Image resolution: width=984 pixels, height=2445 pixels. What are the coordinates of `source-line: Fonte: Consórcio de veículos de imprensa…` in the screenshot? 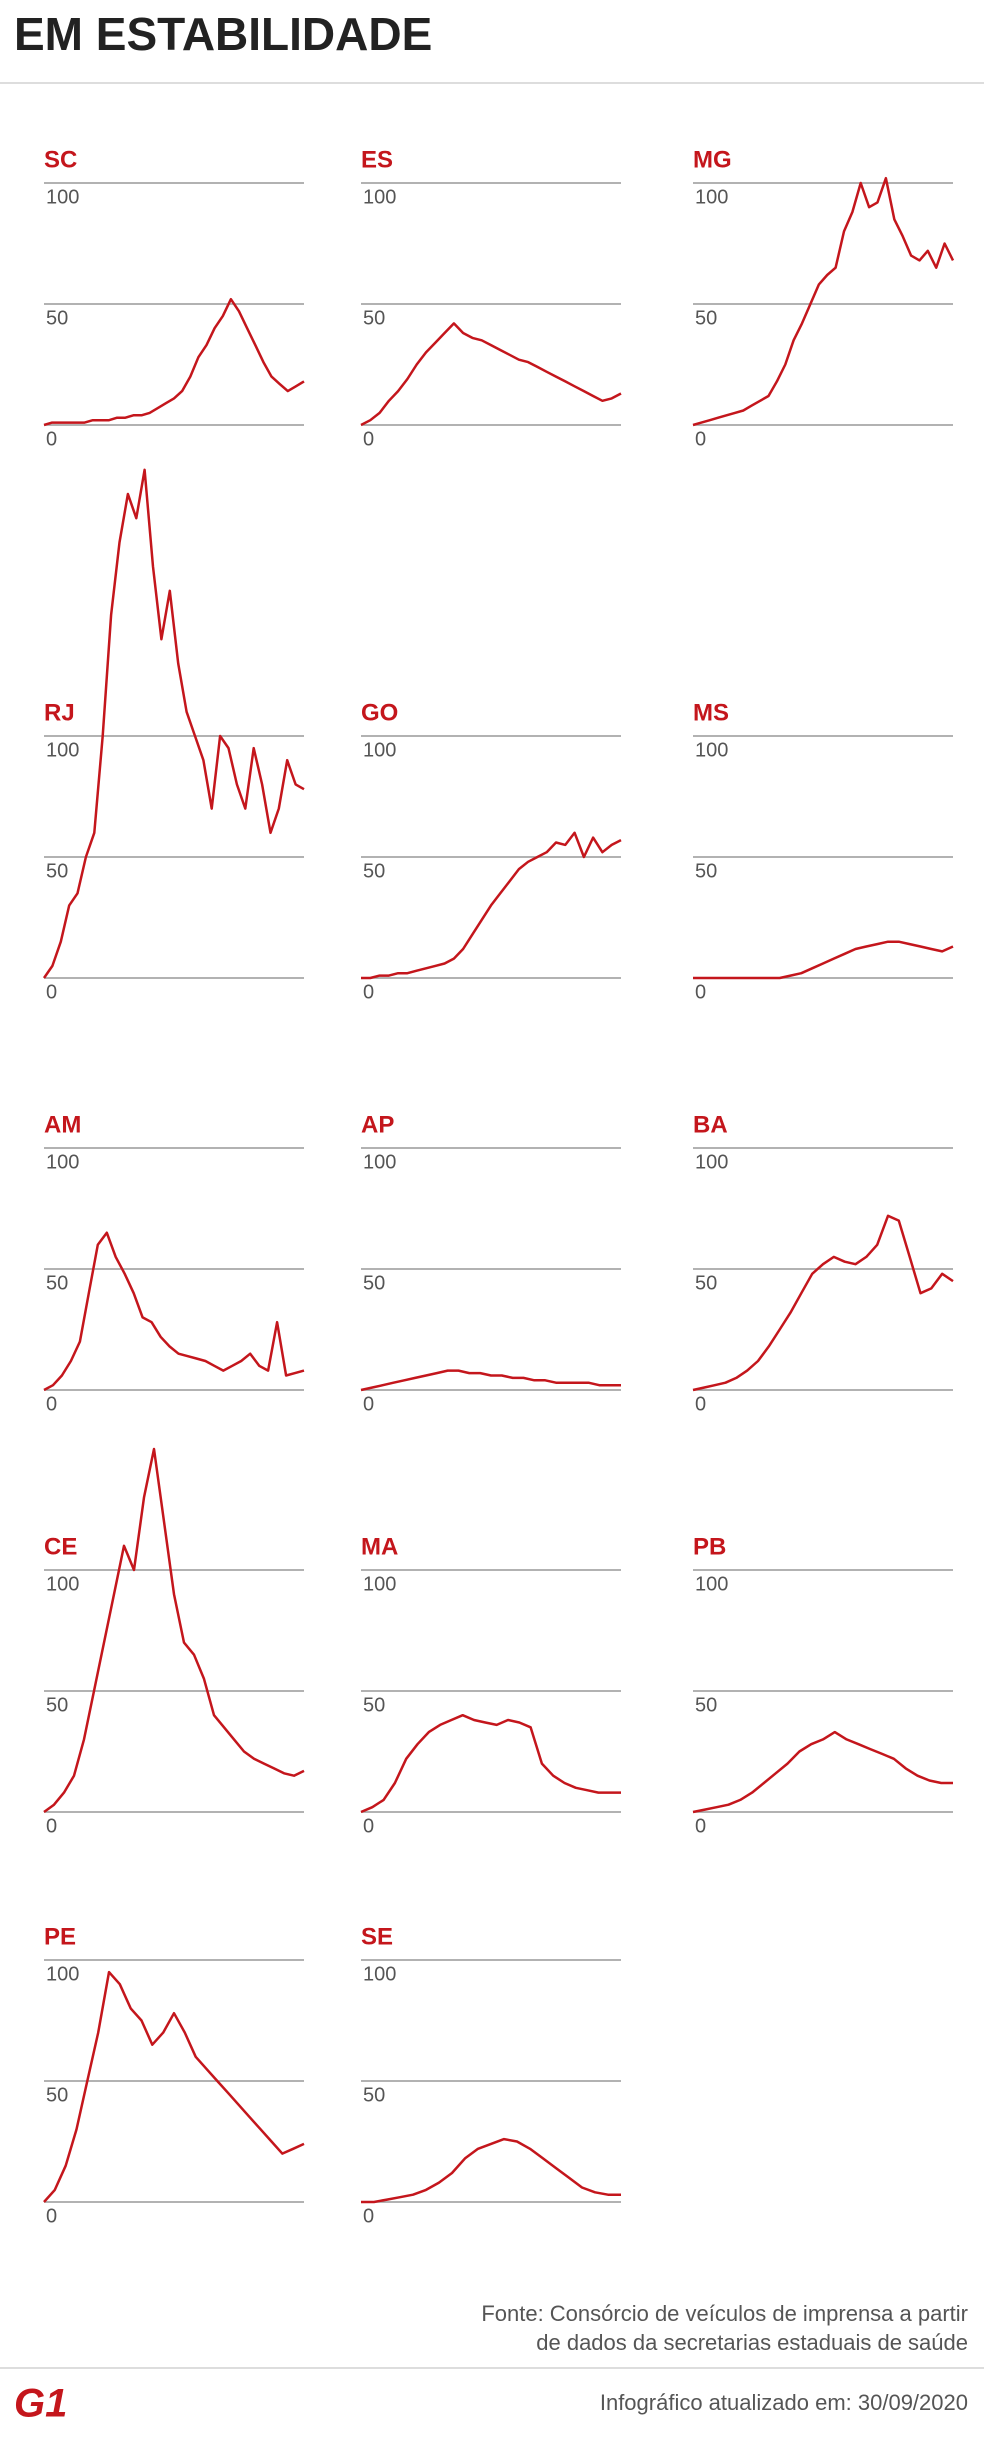 It's located at (724, 2313).